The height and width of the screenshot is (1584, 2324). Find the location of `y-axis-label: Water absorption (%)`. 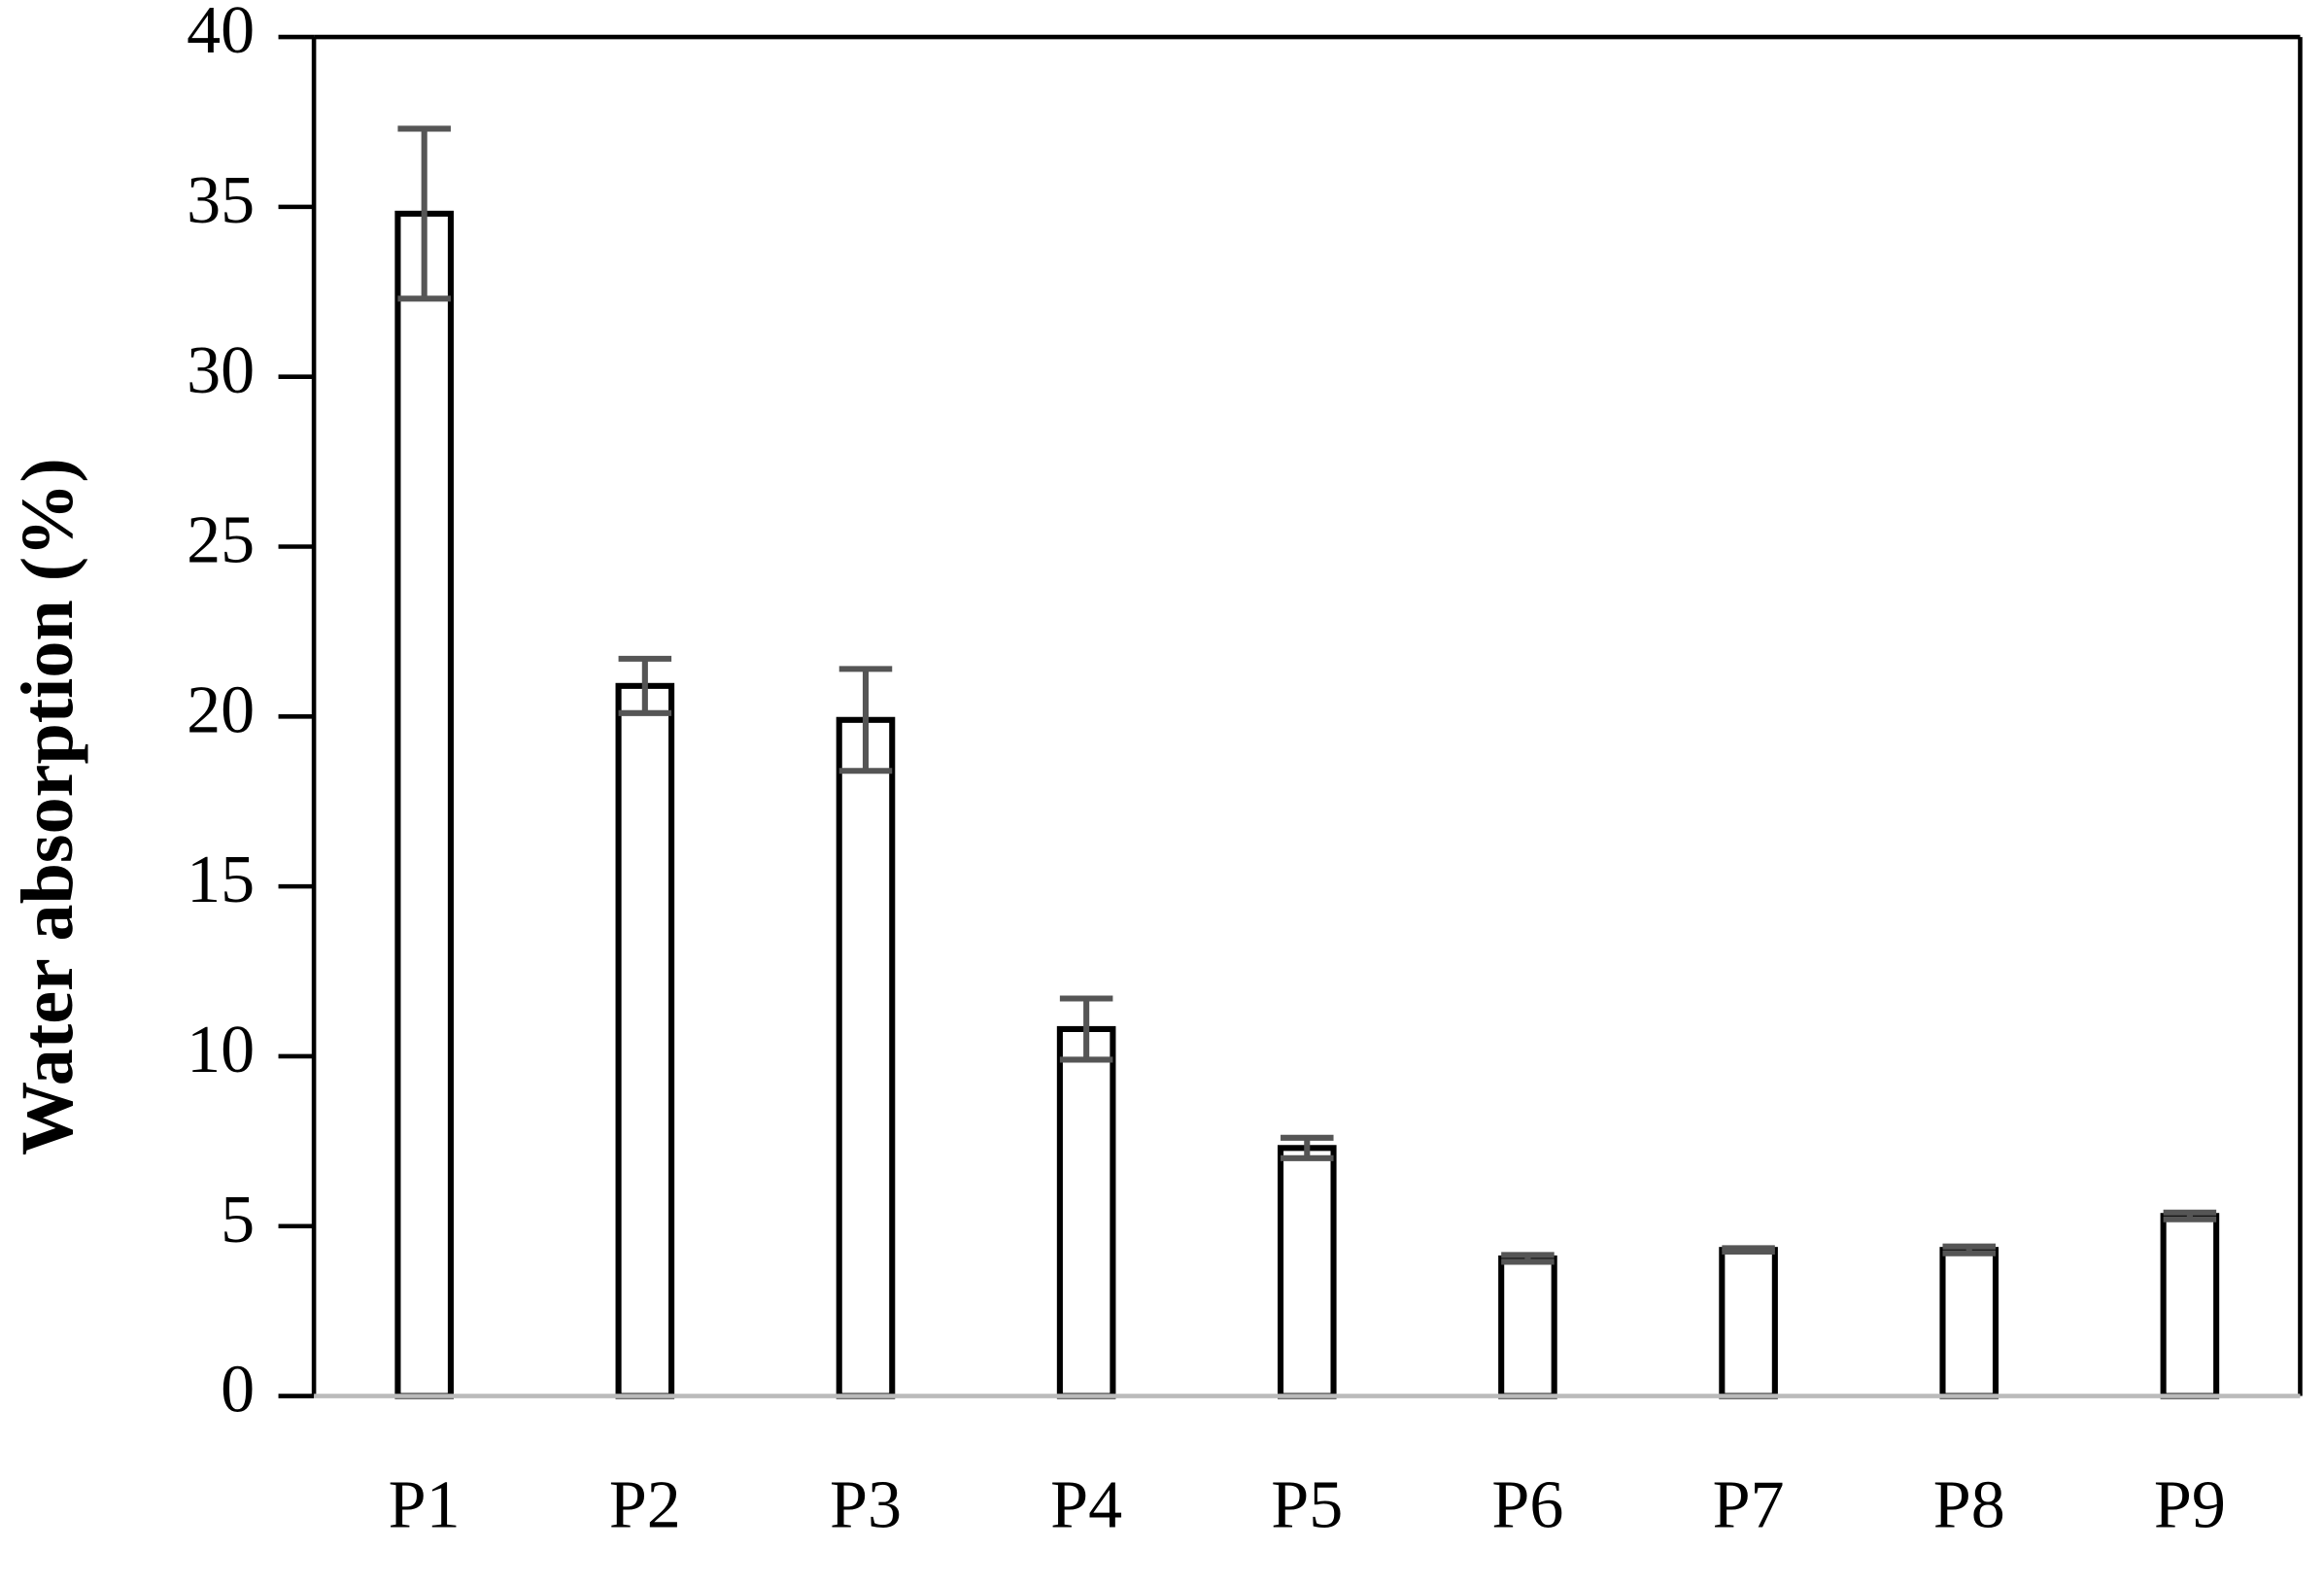

y-axis-label: Water absorption (%) is located at coordinates (48, 806).